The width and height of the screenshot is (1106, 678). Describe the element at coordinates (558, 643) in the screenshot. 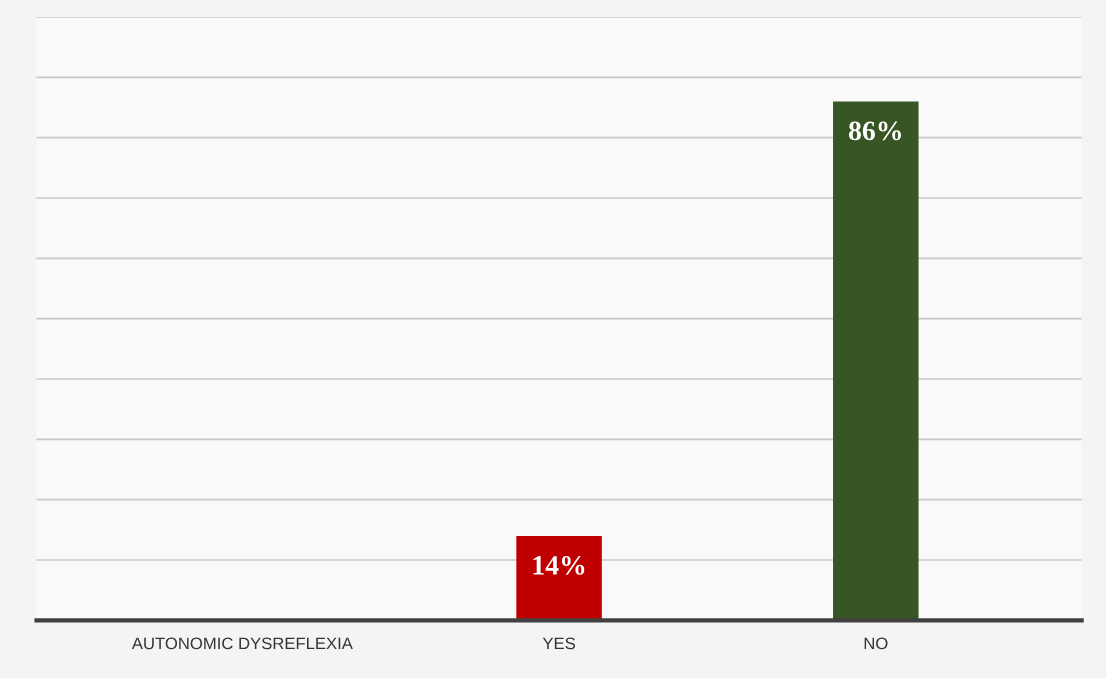

I see `x-tick-label: YES` at that location.